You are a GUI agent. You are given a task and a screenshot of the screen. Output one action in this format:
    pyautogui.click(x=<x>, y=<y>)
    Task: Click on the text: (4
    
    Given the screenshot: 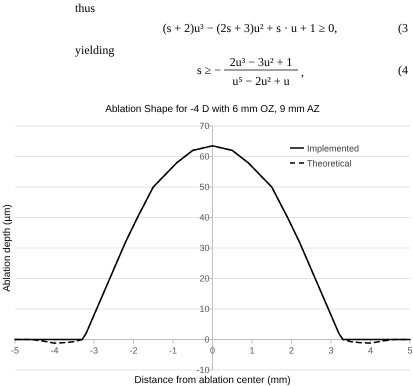 What is the action you would take?
    pyautogui.click(x=403, y=70)
    